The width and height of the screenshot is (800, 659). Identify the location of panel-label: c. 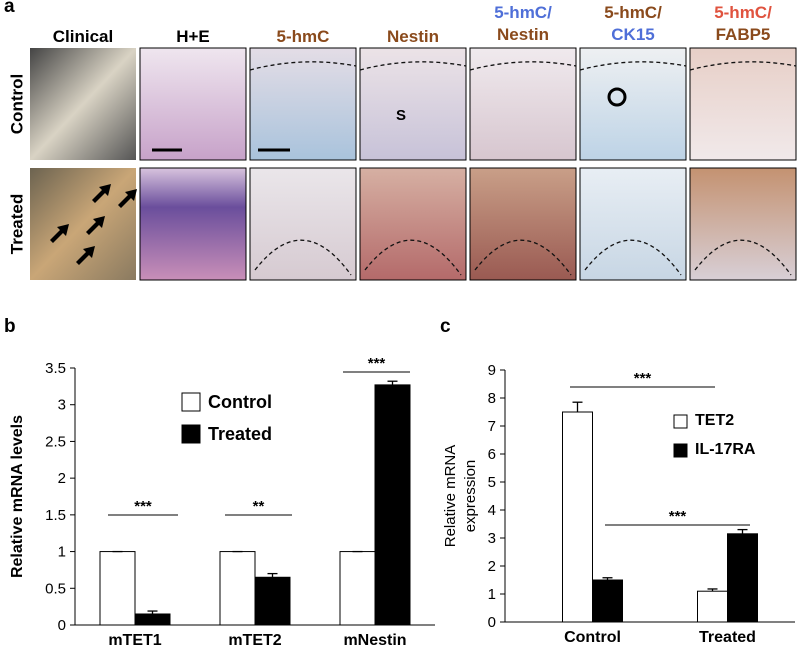
(445, 326).